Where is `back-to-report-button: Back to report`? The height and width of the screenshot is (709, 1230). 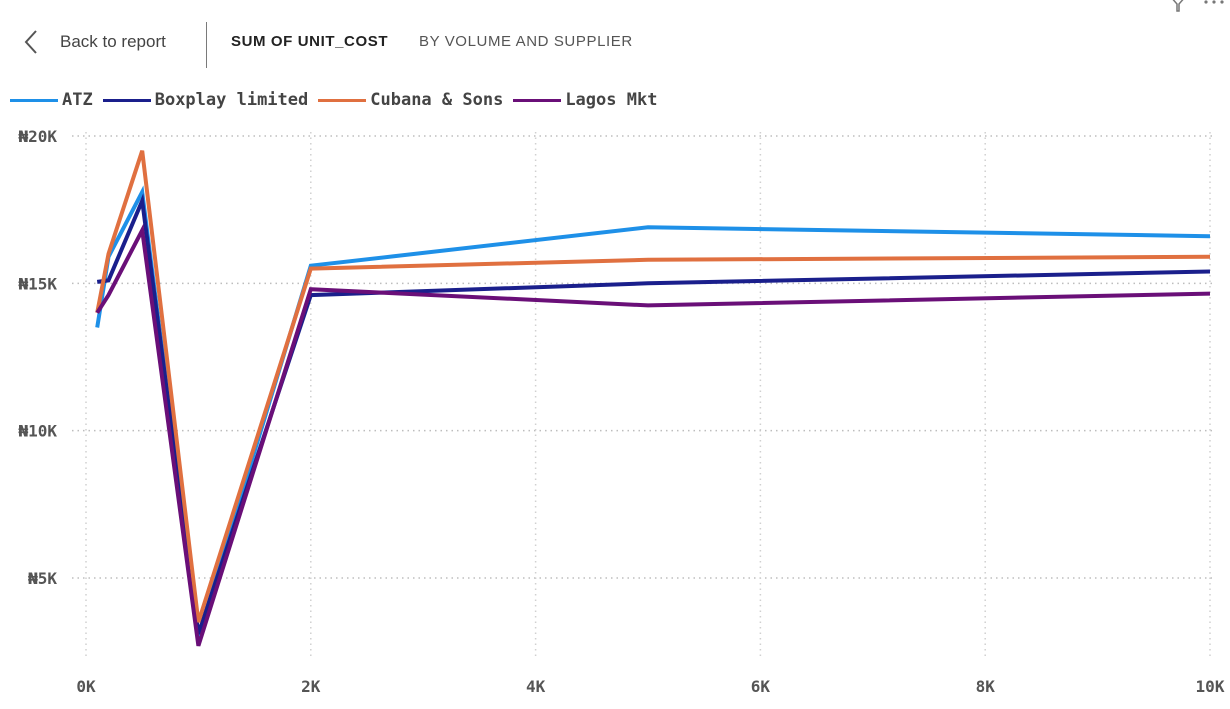
back-to-report-button: Back to report is located at coordinates (94, 42).